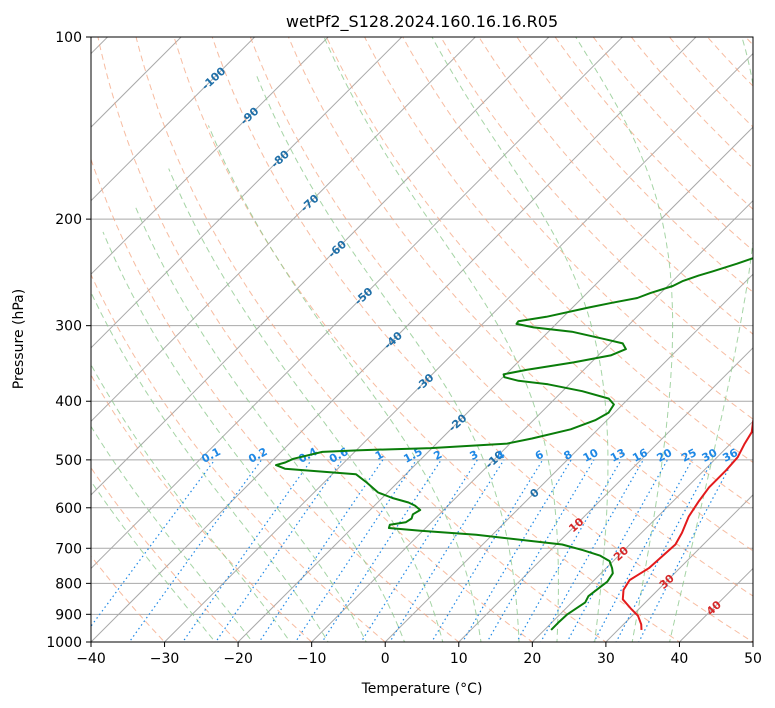 The image size is (775, 708). I want to click on x-tick-label: 30, so click(606, 659).